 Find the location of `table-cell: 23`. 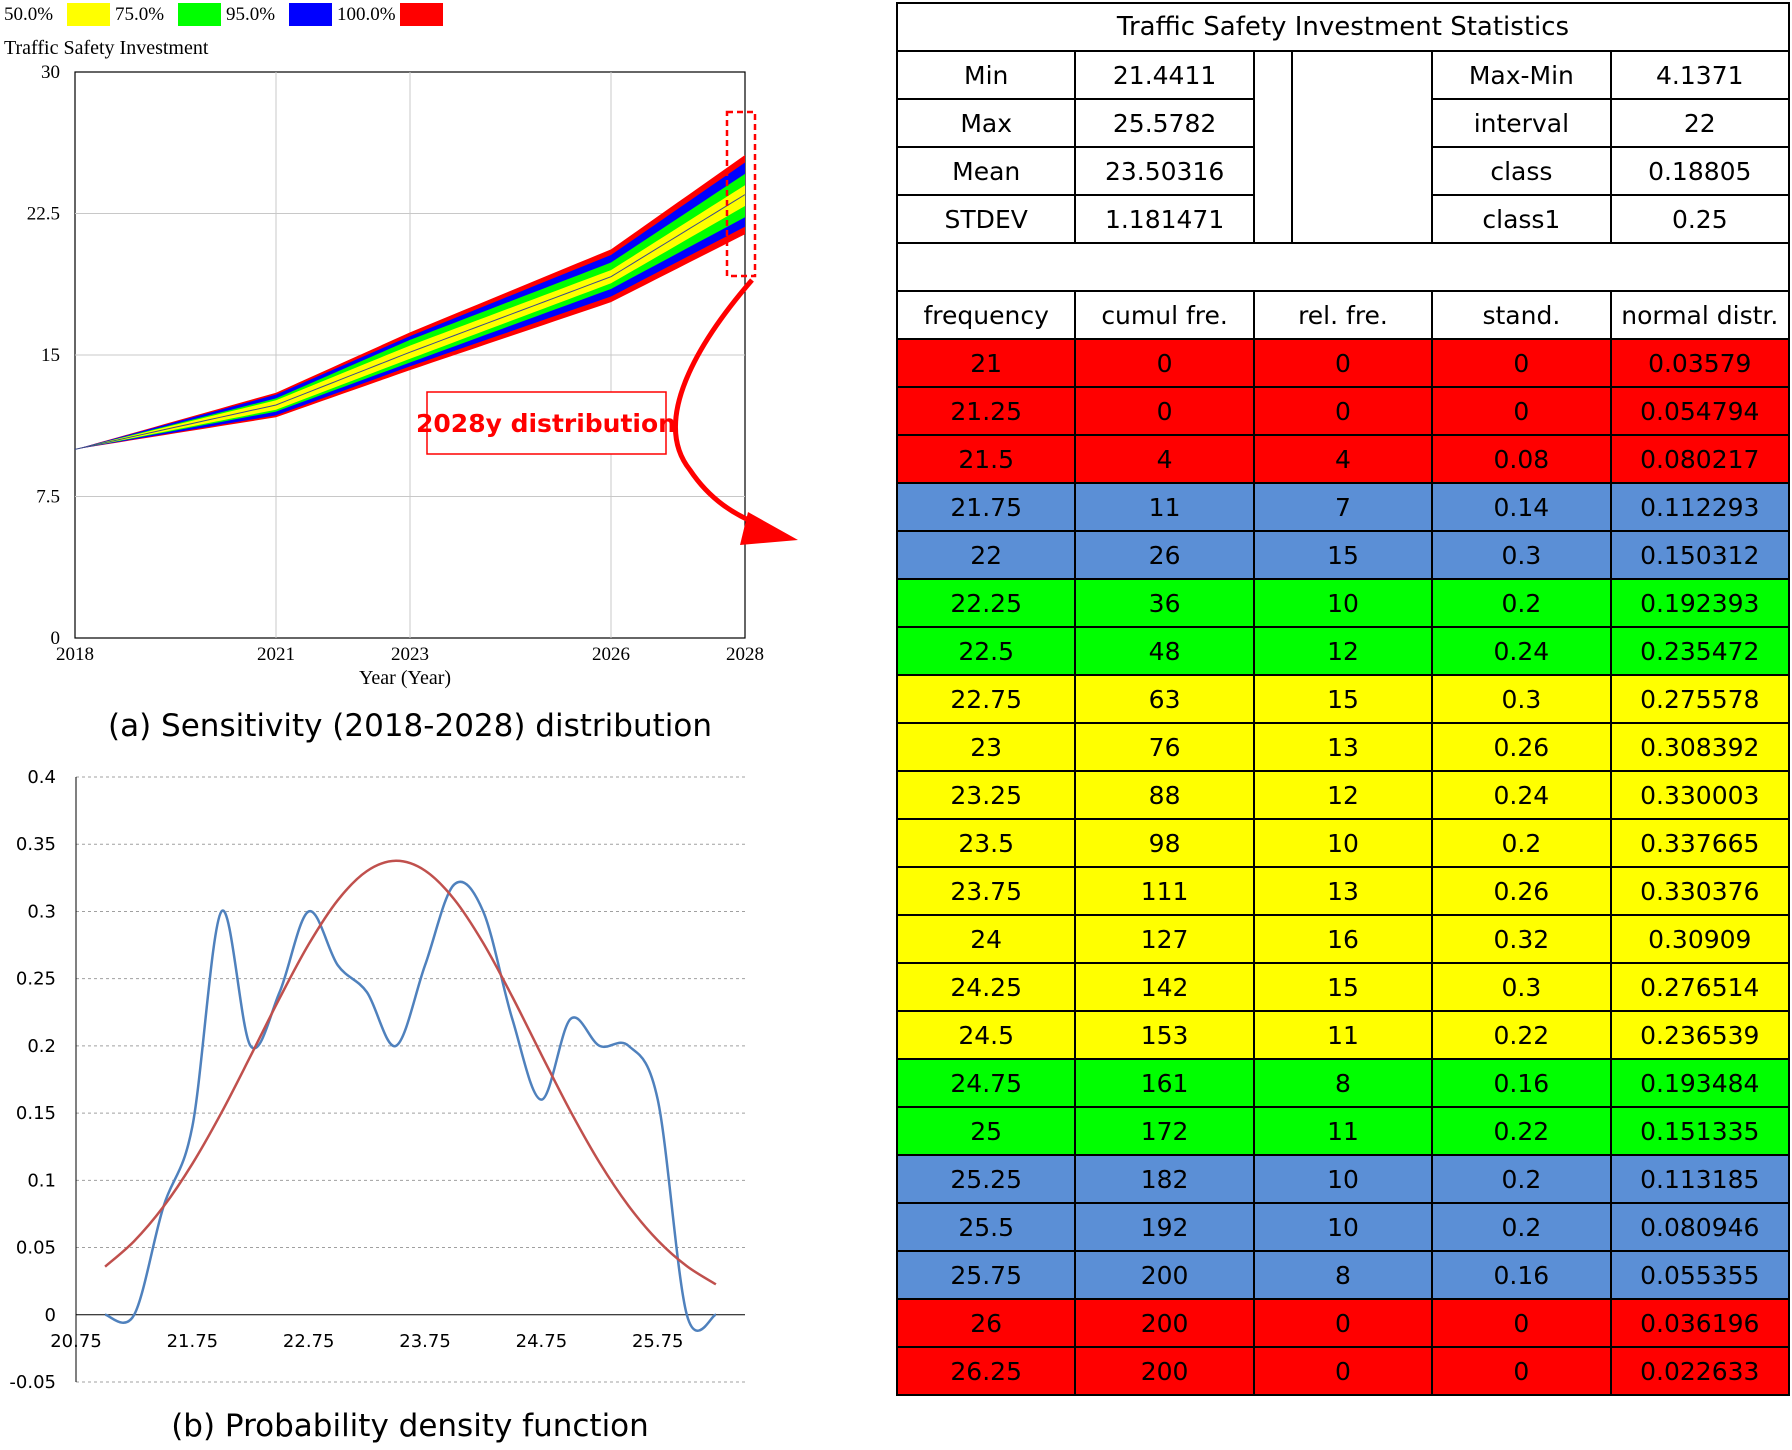

table-cell: 23 is located at coordinates (986, 747).